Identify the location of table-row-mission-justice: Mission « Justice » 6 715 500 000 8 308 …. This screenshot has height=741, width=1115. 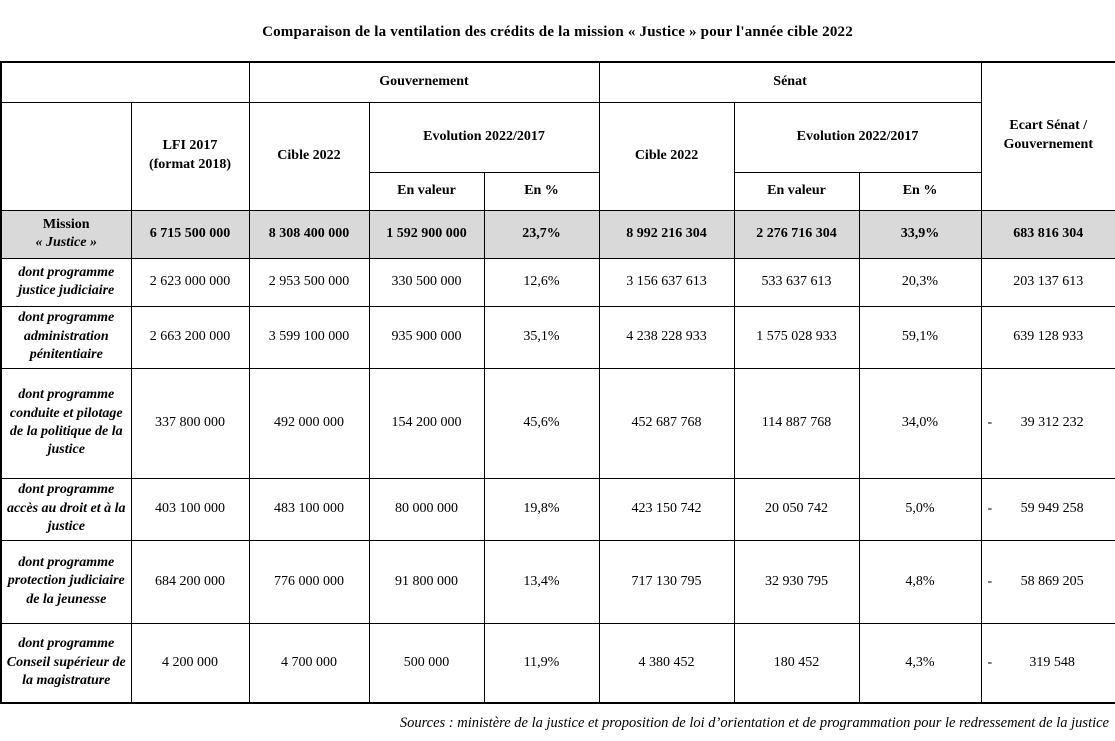
(557, 234).